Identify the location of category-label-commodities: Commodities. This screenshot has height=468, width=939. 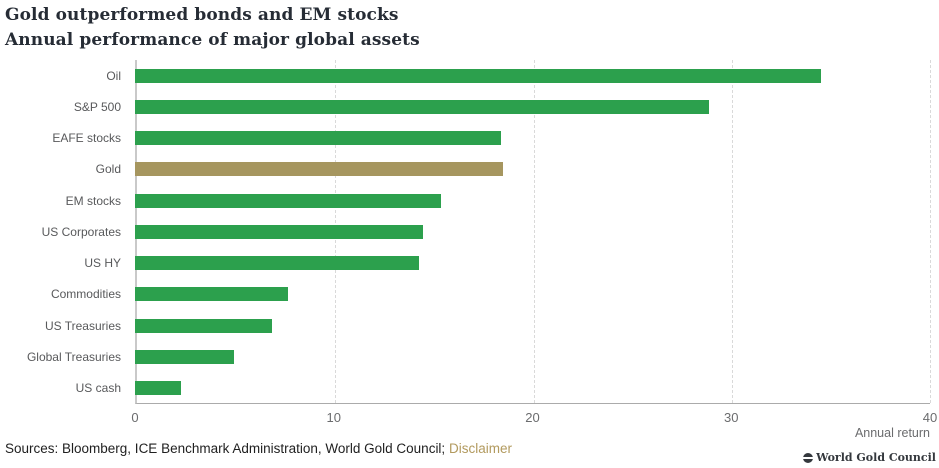
(85, 294).